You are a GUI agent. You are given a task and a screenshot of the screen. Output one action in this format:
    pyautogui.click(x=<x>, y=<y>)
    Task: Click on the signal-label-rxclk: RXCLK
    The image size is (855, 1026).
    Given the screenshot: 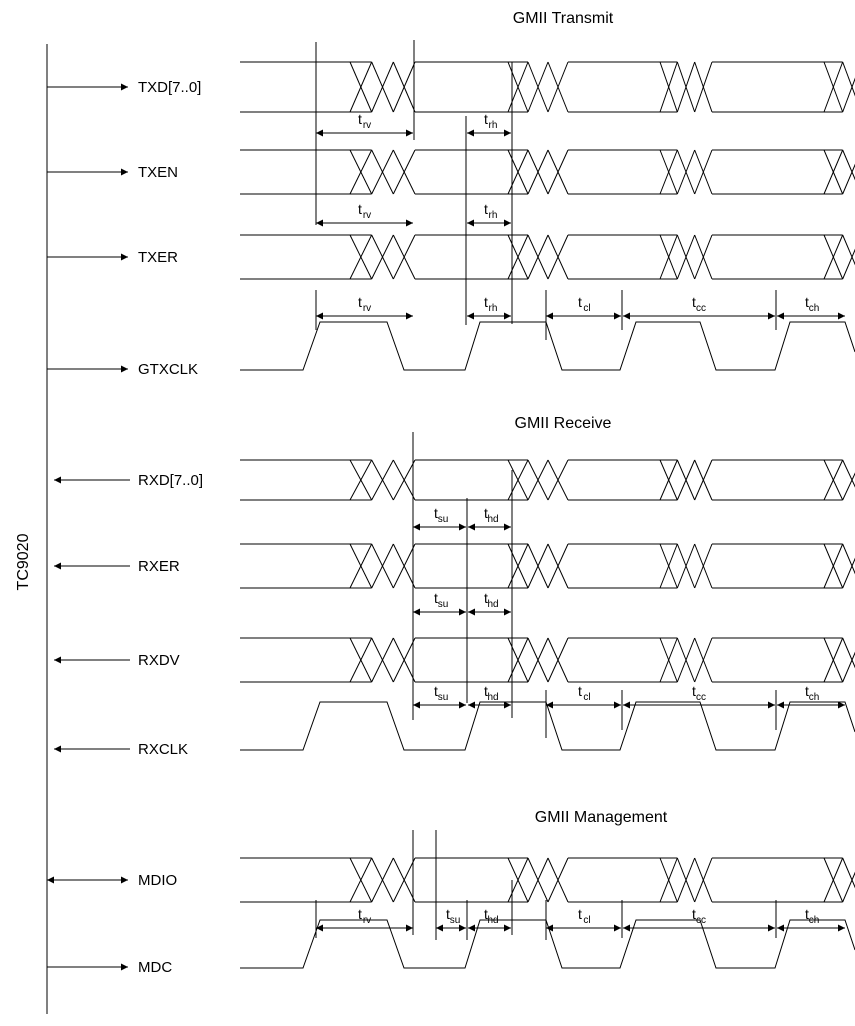 What is the action you would take?
    pyautogui.click(x=163, y=749)
    